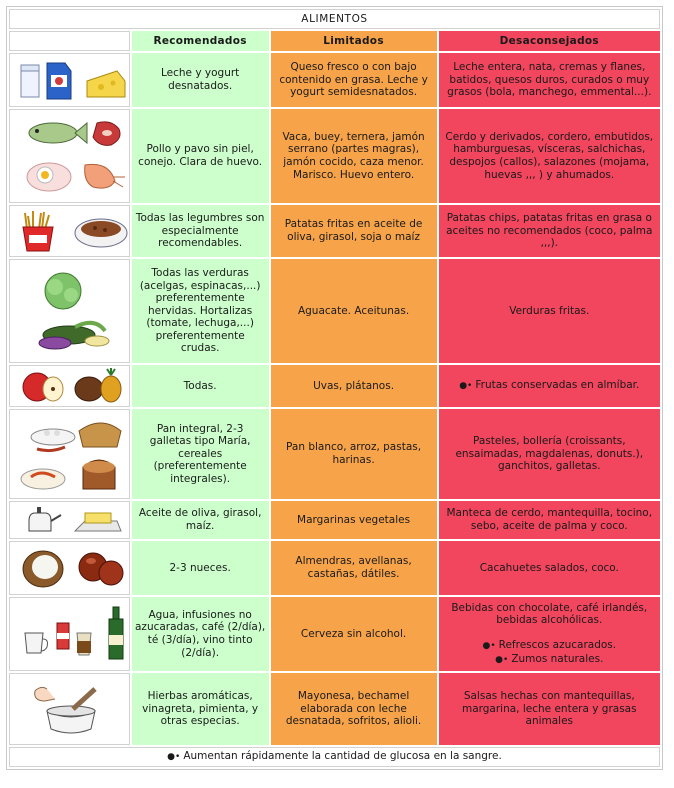  What do you see at coordinates (69, 568) in the screenshot?
I see `nuts-icon` at bounding box center [69, 568].